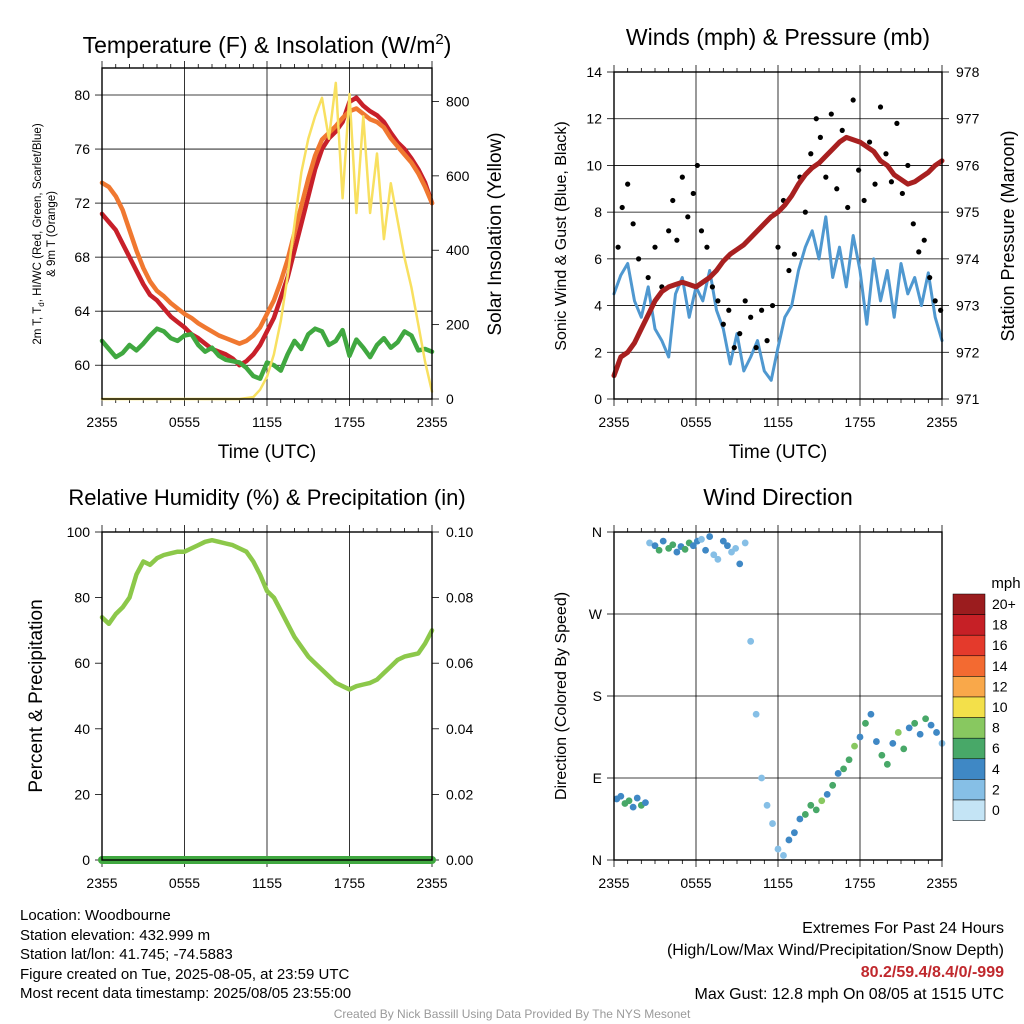 The width and height of the screenshot is (1024, 1024). Describe the element at coordinates (459, 532) in the screenshot. I see `y-tick-label-right: 0.10` at that location.